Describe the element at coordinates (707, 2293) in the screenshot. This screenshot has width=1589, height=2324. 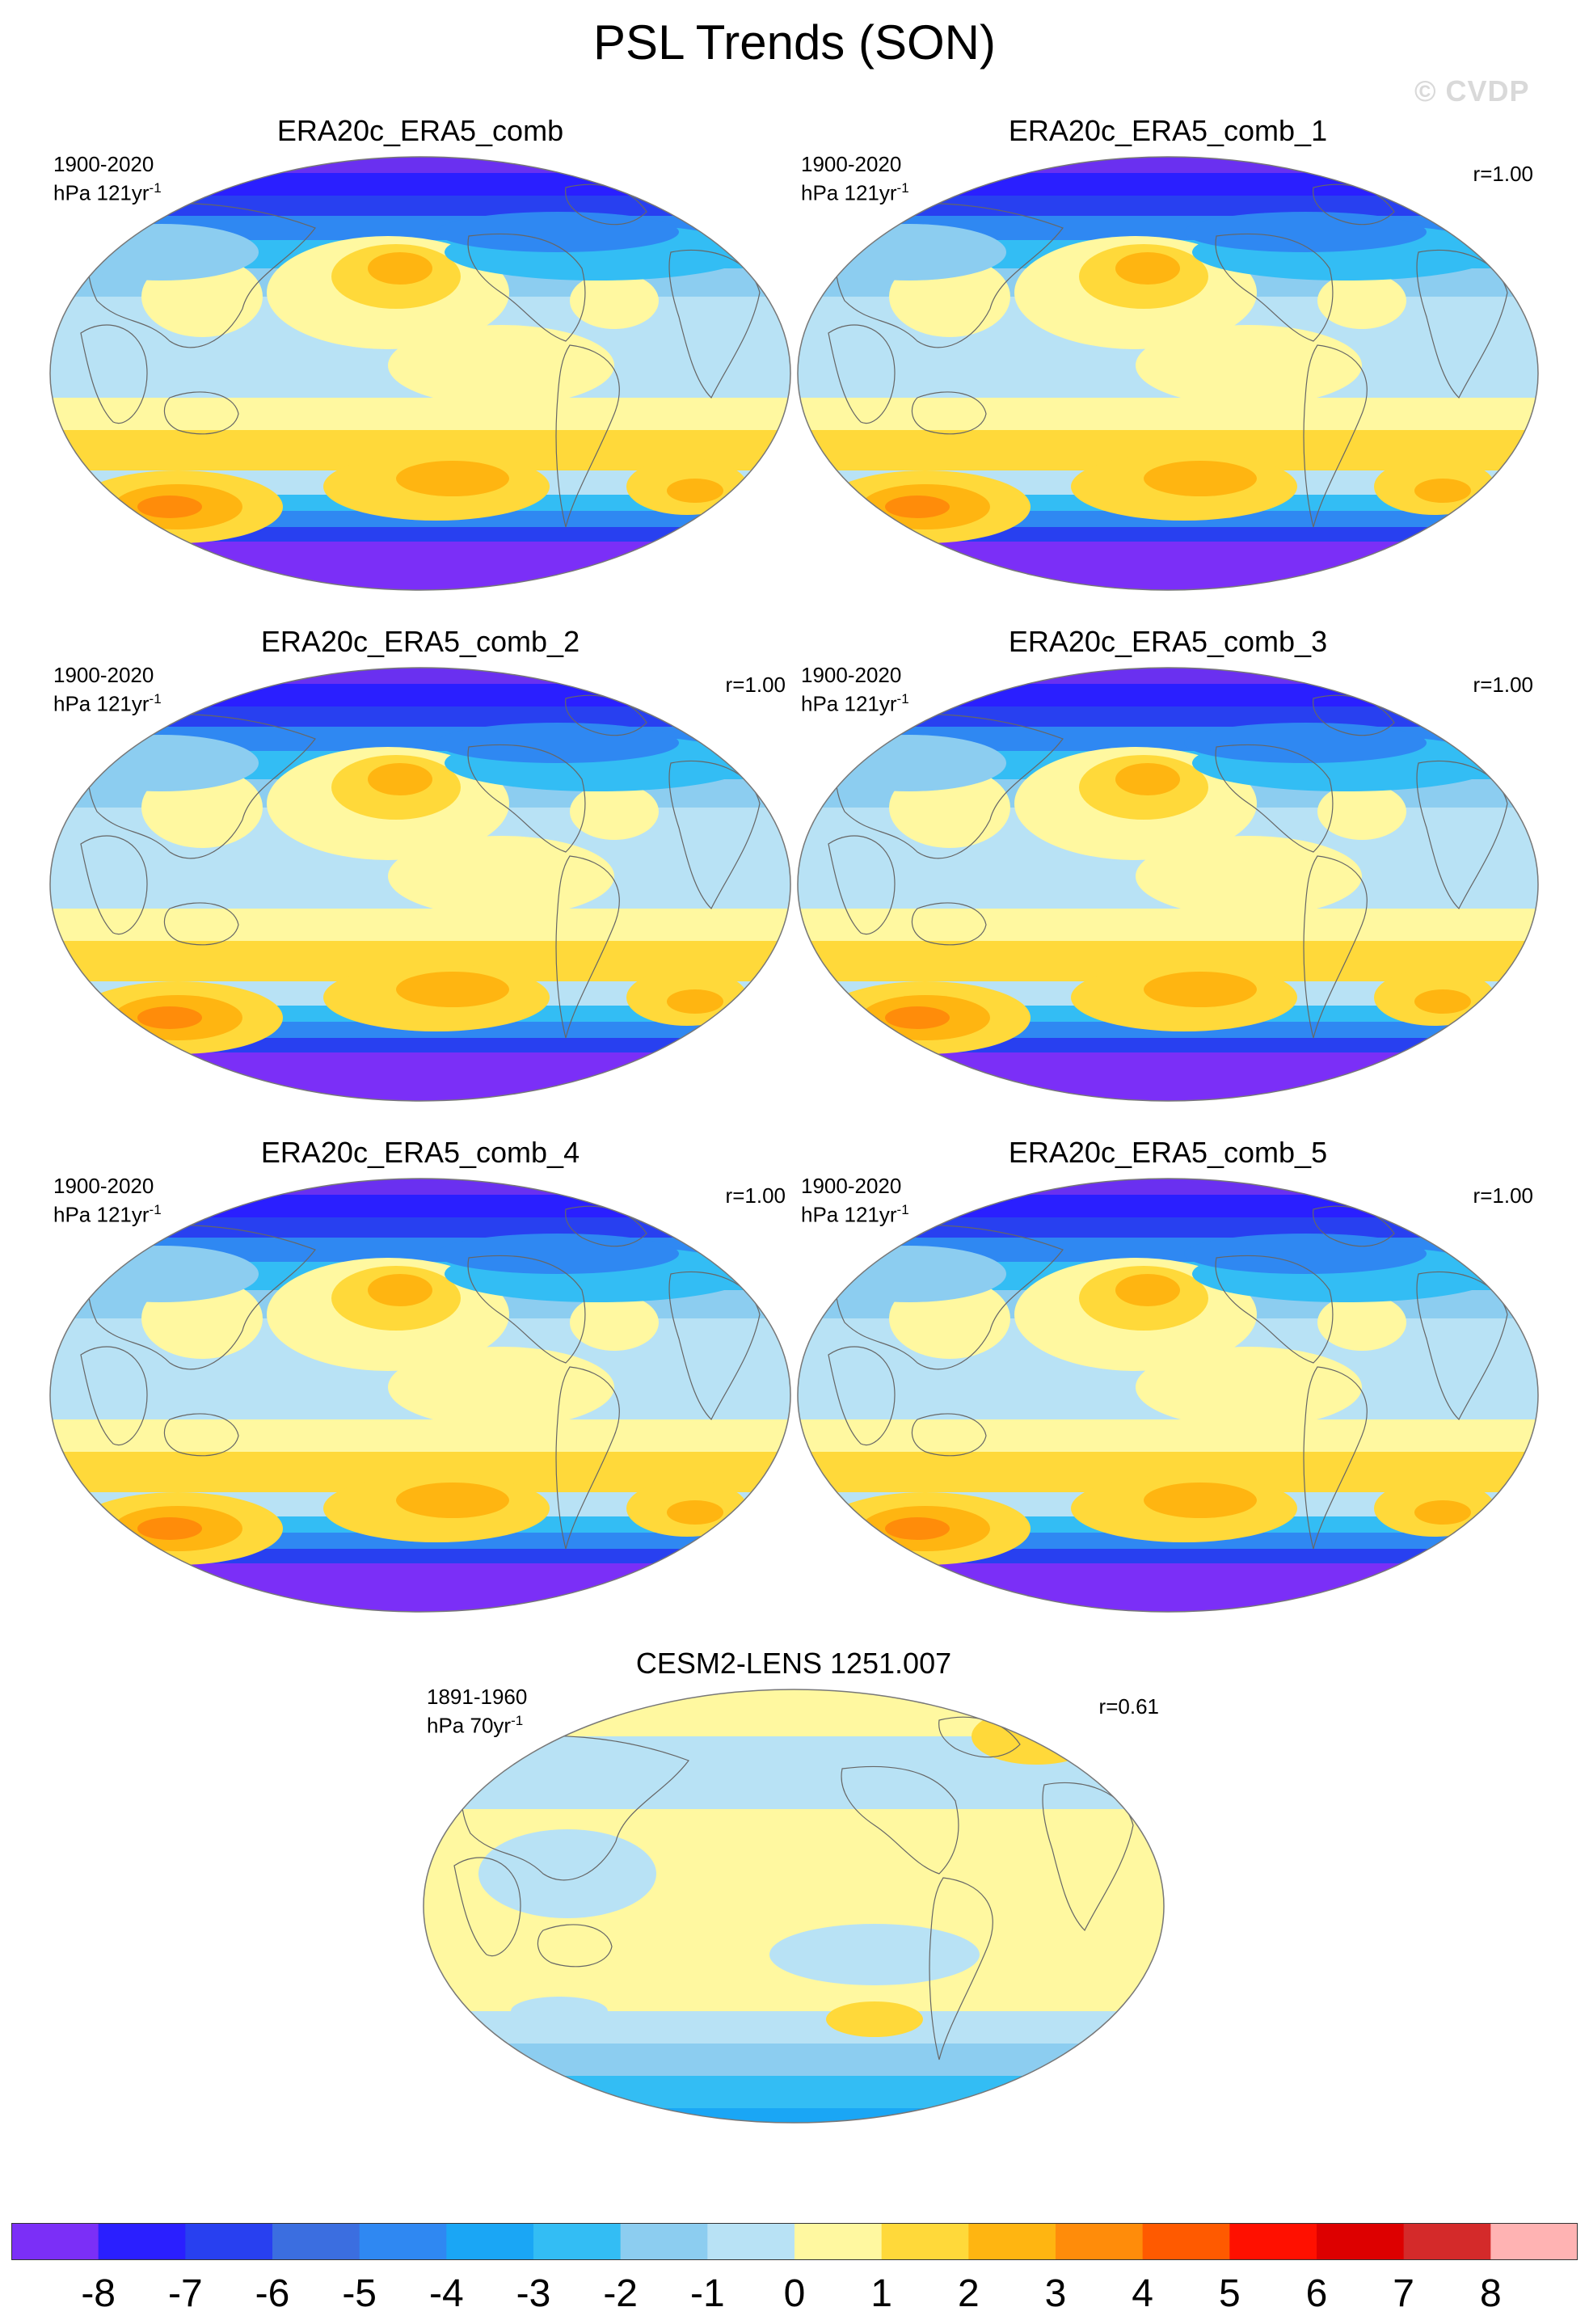
I see `colorbar-tick-label: -1` at that location.